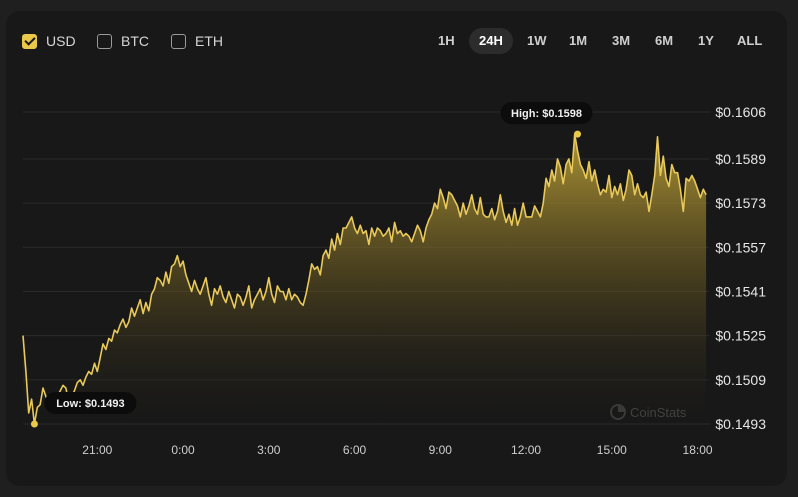 This screenshot has width=798, height=497. I want to click on currency-label: USD, so click(61, 41).